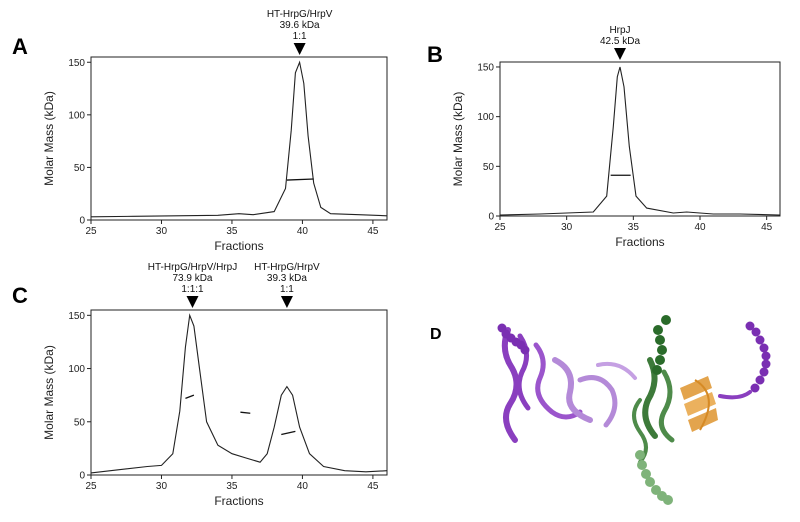 The width and height of the screenshot is (800, 522). Describe the element at coordinates (300, 25) in the screenshot. I see `peak-annotation-label: 39.6 kDa` at that location.